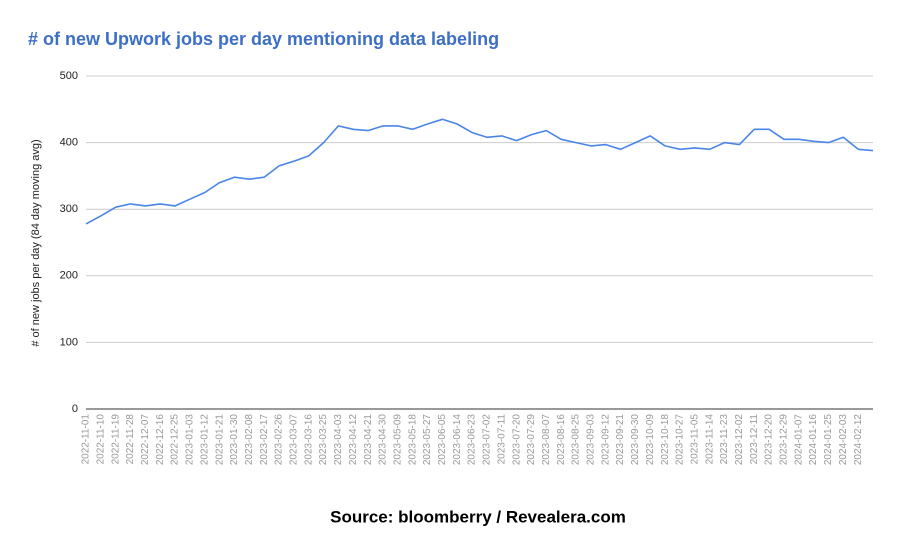 The height and width of the screenshot is (557, 900). What do you see at coordinates (650, 440) in the screenshot?
I see `x-tick-label: 2023-10-09` at bounding box center [650, 440].